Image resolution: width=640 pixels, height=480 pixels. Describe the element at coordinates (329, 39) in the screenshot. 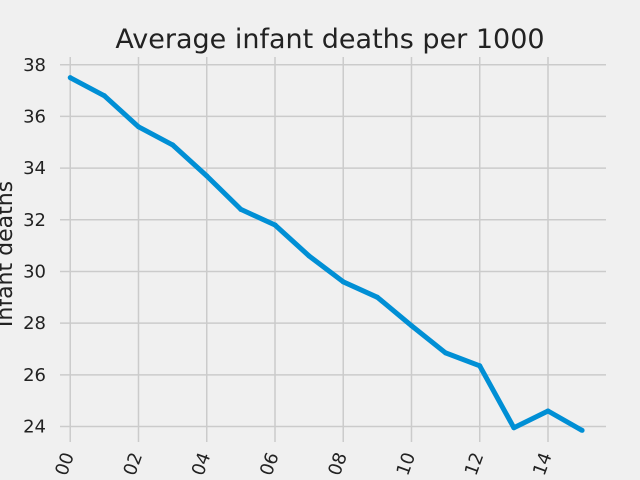

I see `chart-title: Average infant deaths per 1000` at that location.